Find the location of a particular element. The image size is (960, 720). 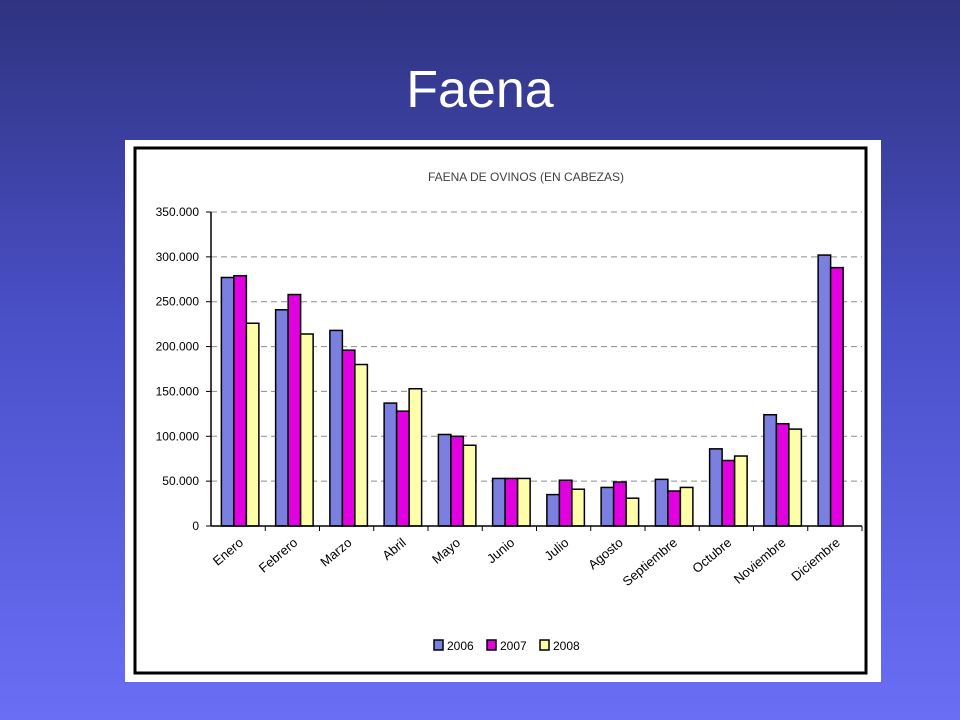

y-tick-label: 300.000 is located at coordinates (178, 257).